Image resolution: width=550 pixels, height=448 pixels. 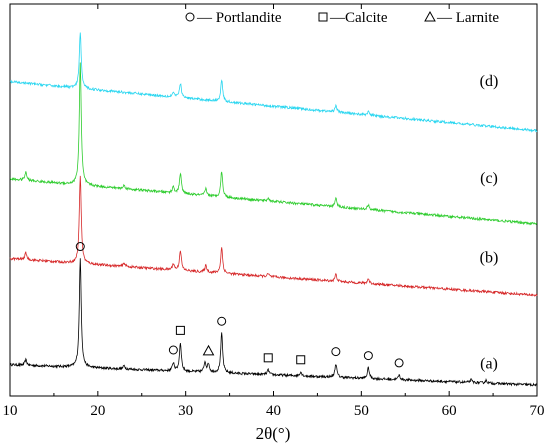 I want to click on legend: — Portlandite —Calcite — Larnite, so click(x=342, y=18).